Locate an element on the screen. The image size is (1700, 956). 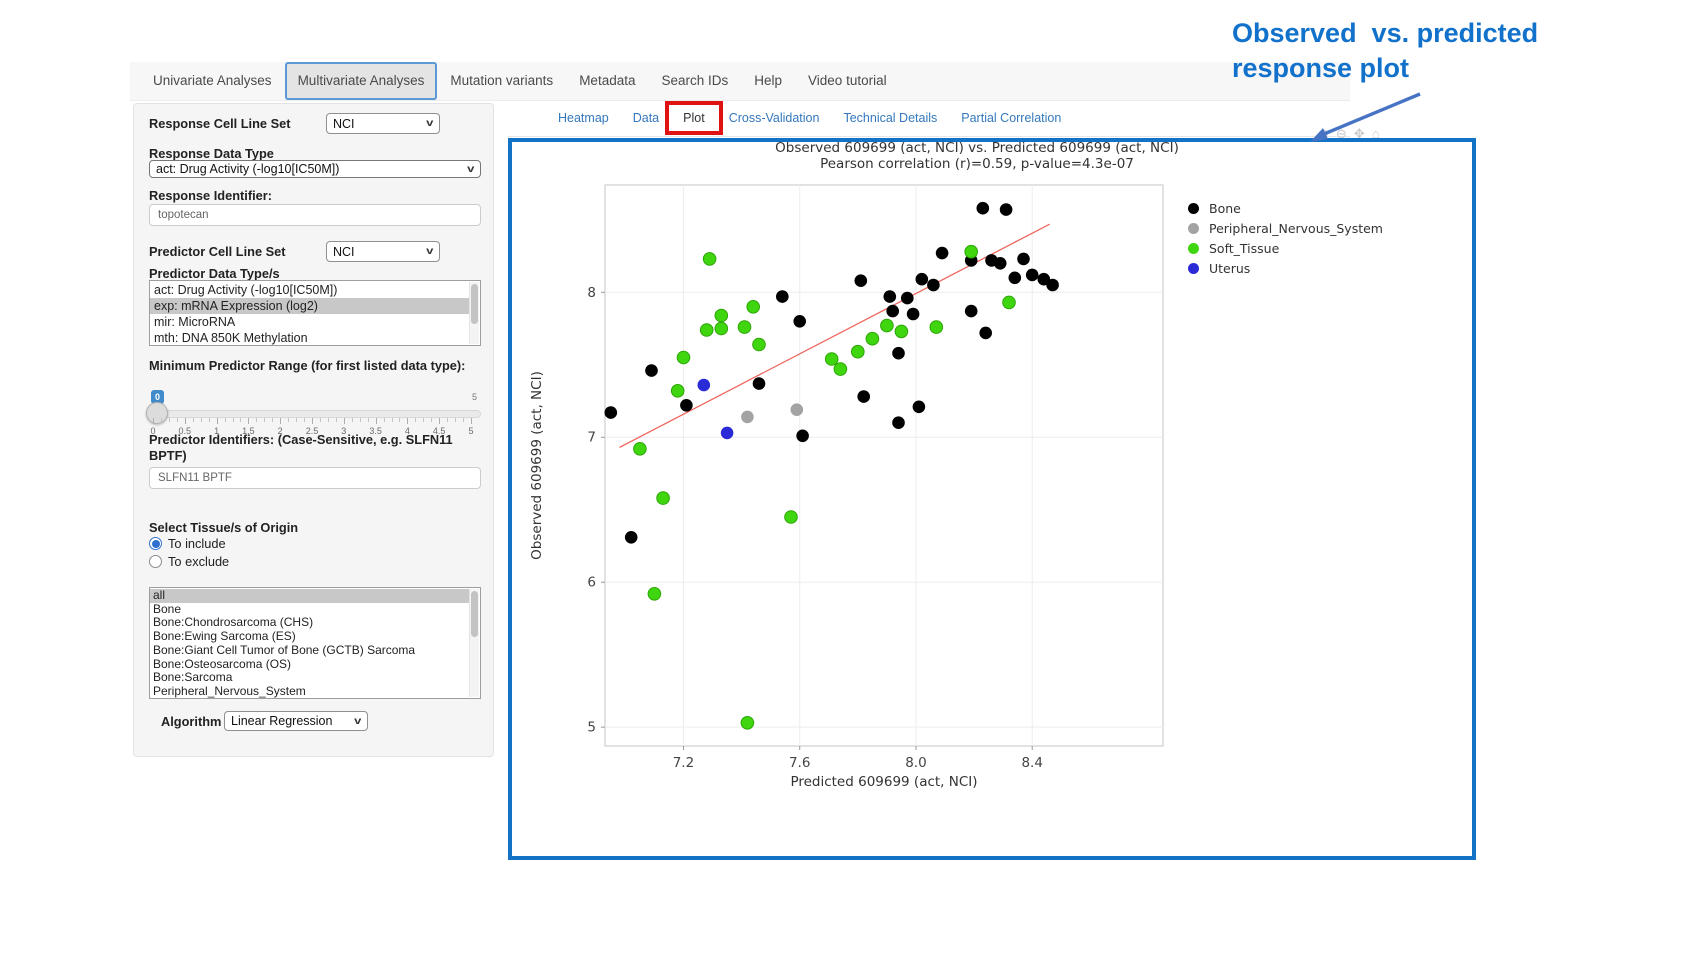
subtab-plot: Plot is located at coordinates (694, 118).